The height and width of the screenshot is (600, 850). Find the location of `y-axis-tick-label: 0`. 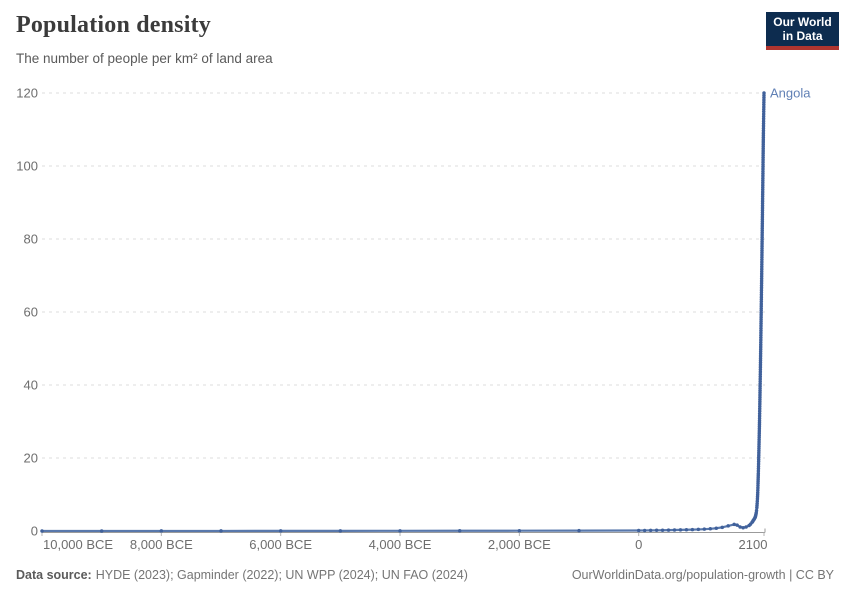

y-axis-tick-label: 0 is located at coordinates (34, 531).